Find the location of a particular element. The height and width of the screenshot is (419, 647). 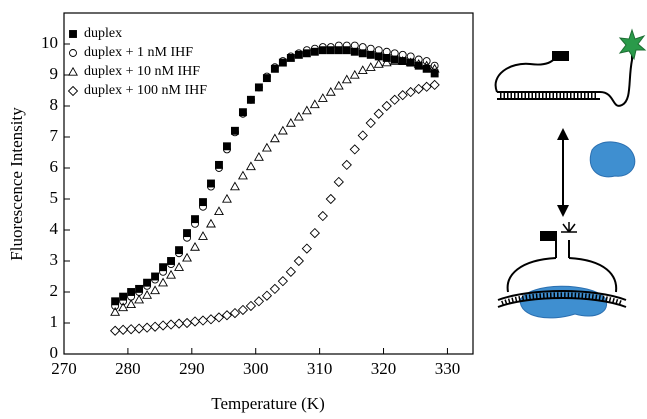

bent-strand is located at coordinates (531, 275).